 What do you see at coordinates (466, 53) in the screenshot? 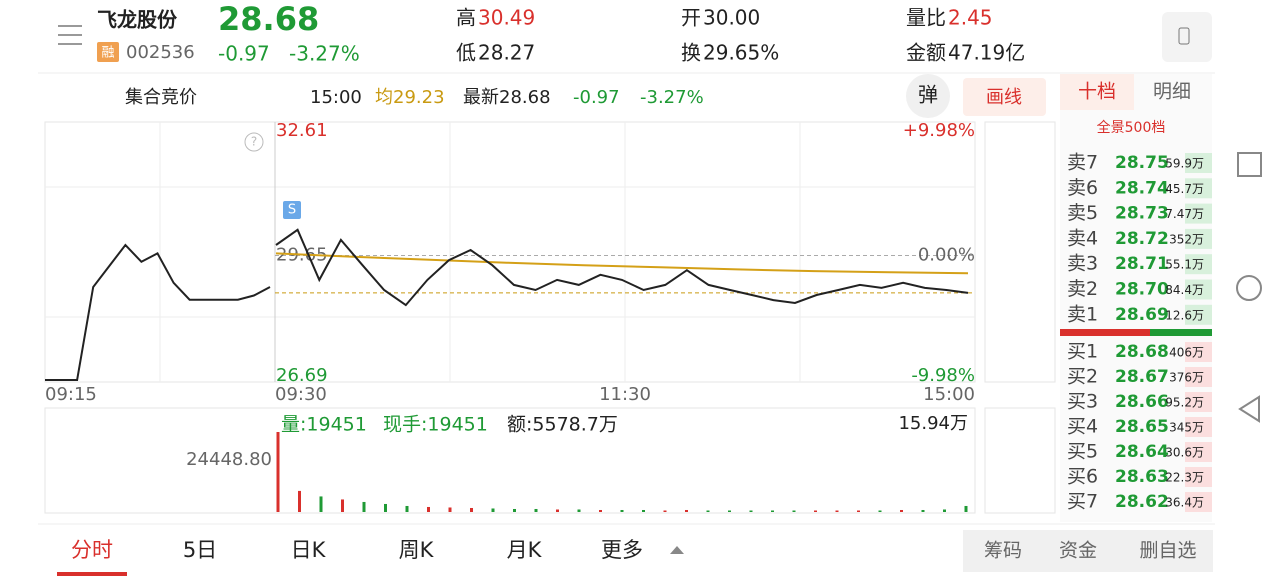
I see `stat-label: 低` at bounding box center [466, 53].